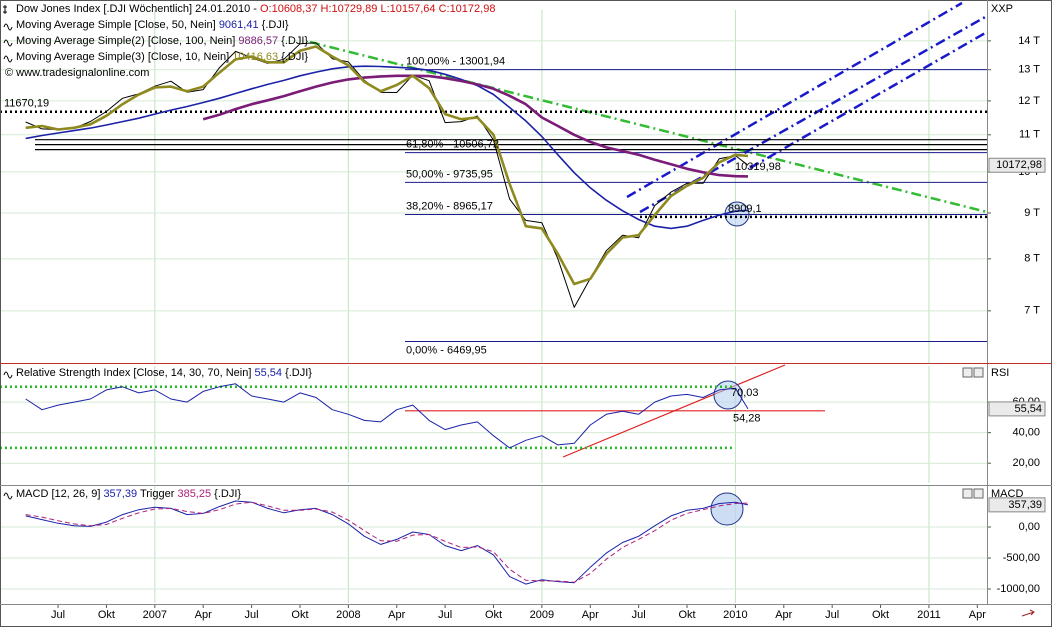 The image size is (1052, 627). I want to click on y-tick-label: 11 T, so click(1029, 135).